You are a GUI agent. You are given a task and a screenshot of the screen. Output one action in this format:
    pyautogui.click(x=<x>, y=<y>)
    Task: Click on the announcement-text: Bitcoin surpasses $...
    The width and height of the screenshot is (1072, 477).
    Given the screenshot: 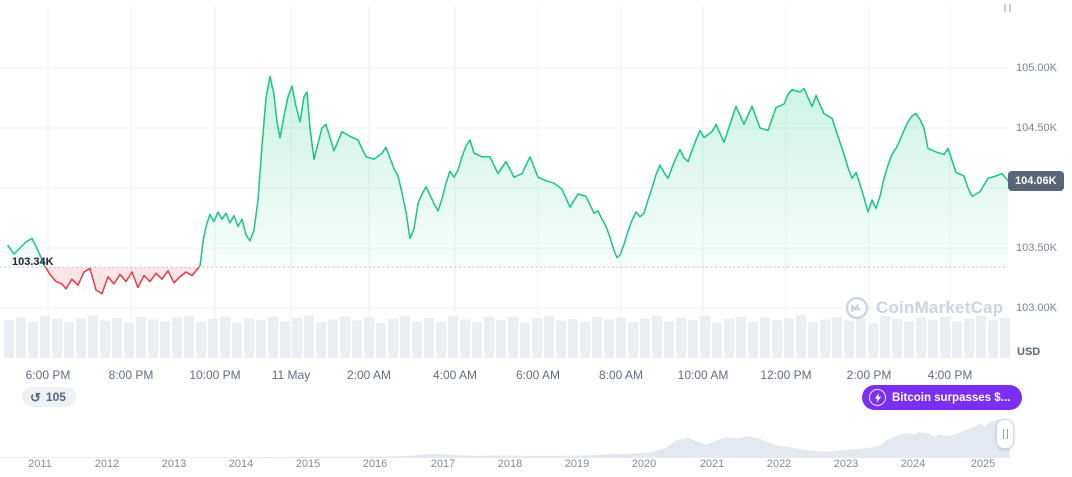 What is the action you would take?
    pyautogui.click(x=951, y=397)
    